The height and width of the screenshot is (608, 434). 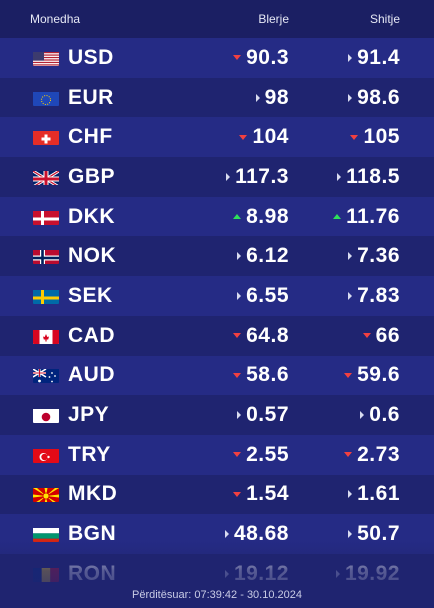 I want to click on sell-rate-value: 2.73, so click(x=378, y=454).